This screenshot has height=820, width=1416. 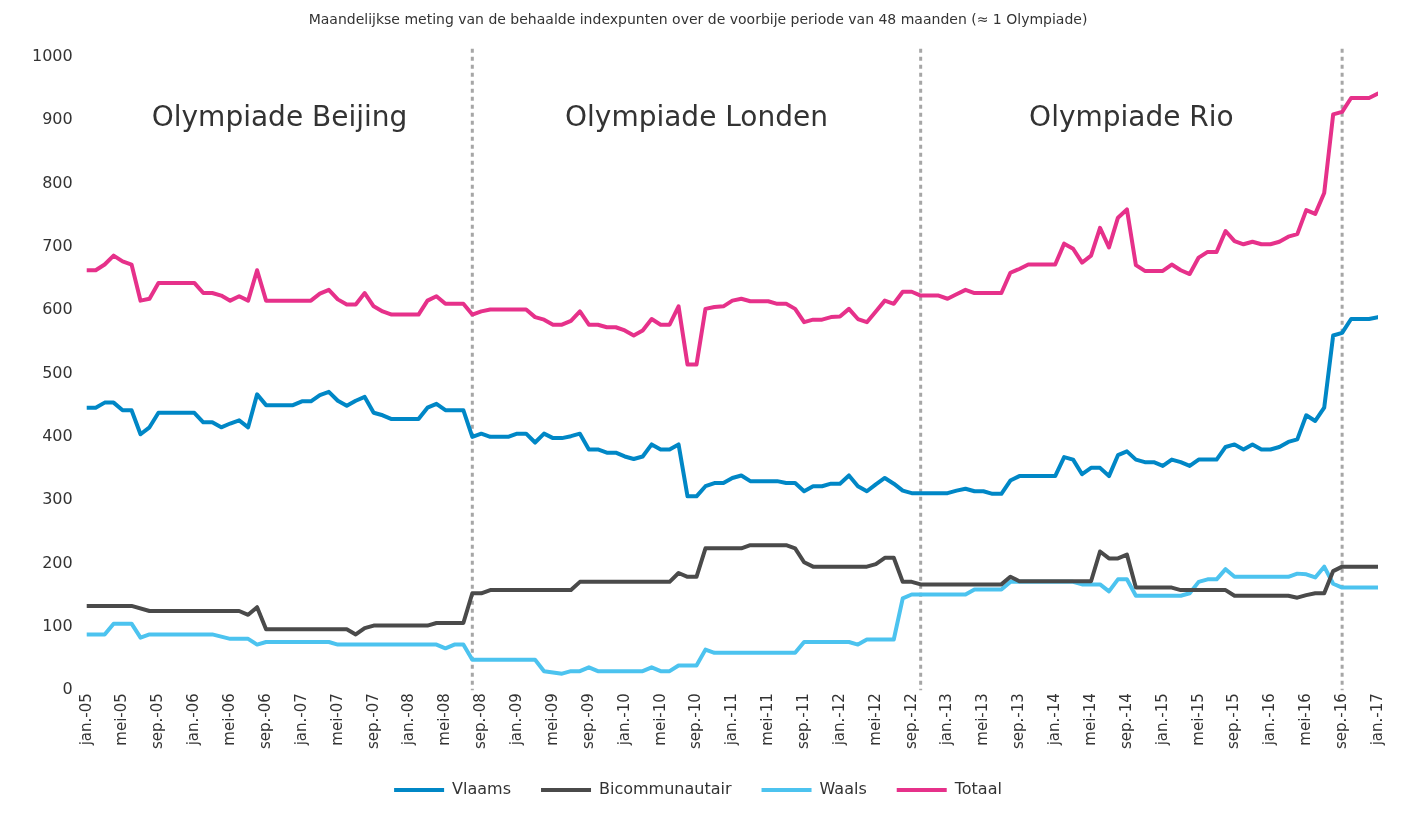 What do you see at coordinates (193, 720) in the screenshot?
I see `x-tick-label: jan.-06` at bounding box center [193, 720].